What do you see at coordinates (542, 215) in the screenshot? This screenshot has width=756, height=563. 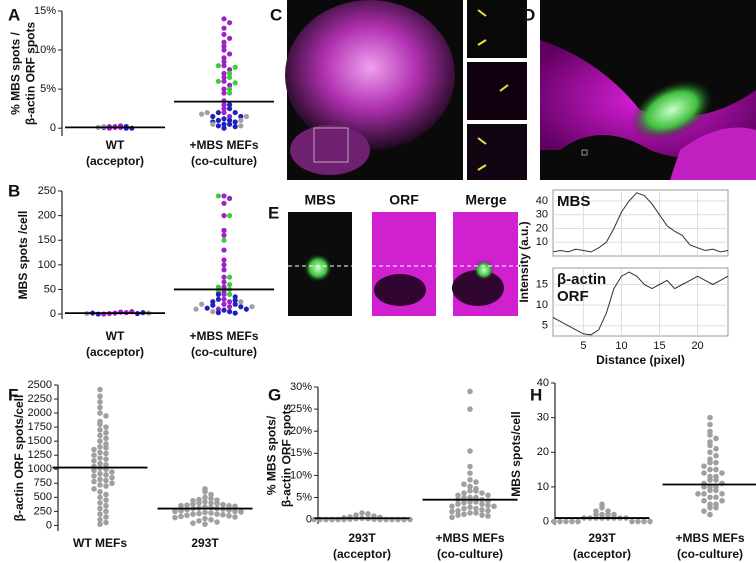 I see `y-tick-label: 30` at bounding box center [542, 215].